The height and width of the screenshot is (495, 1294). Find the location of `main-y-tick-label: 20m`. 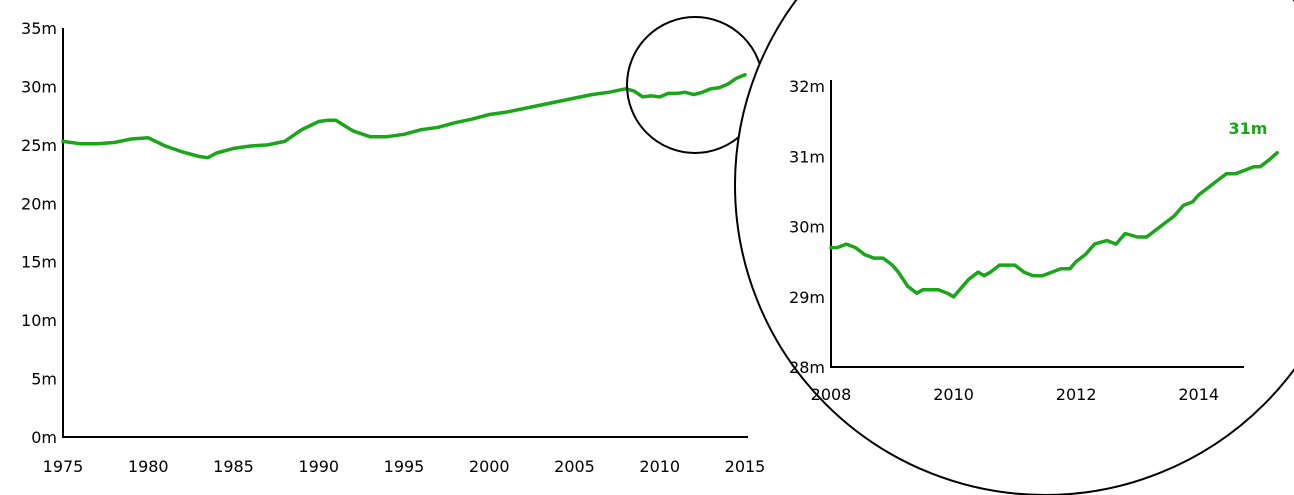

main-y-tick-label: 20m is located at coordinates (39, 203).